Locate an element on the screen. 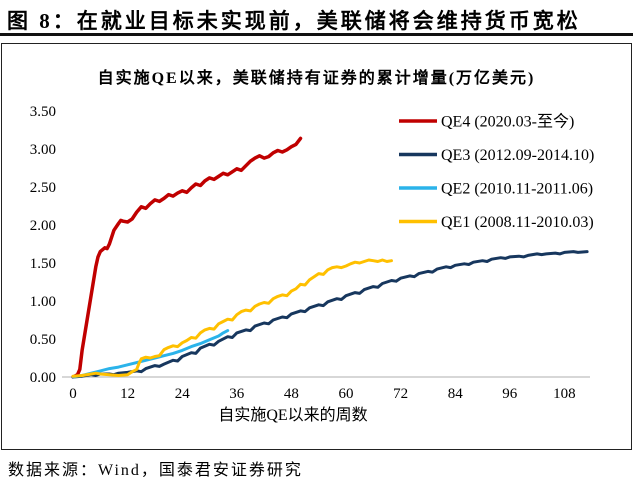 Image resolution: width=633 pixels, height=490 pixels. y-tick-label: 3.00 is located at coordinates (43, 150).